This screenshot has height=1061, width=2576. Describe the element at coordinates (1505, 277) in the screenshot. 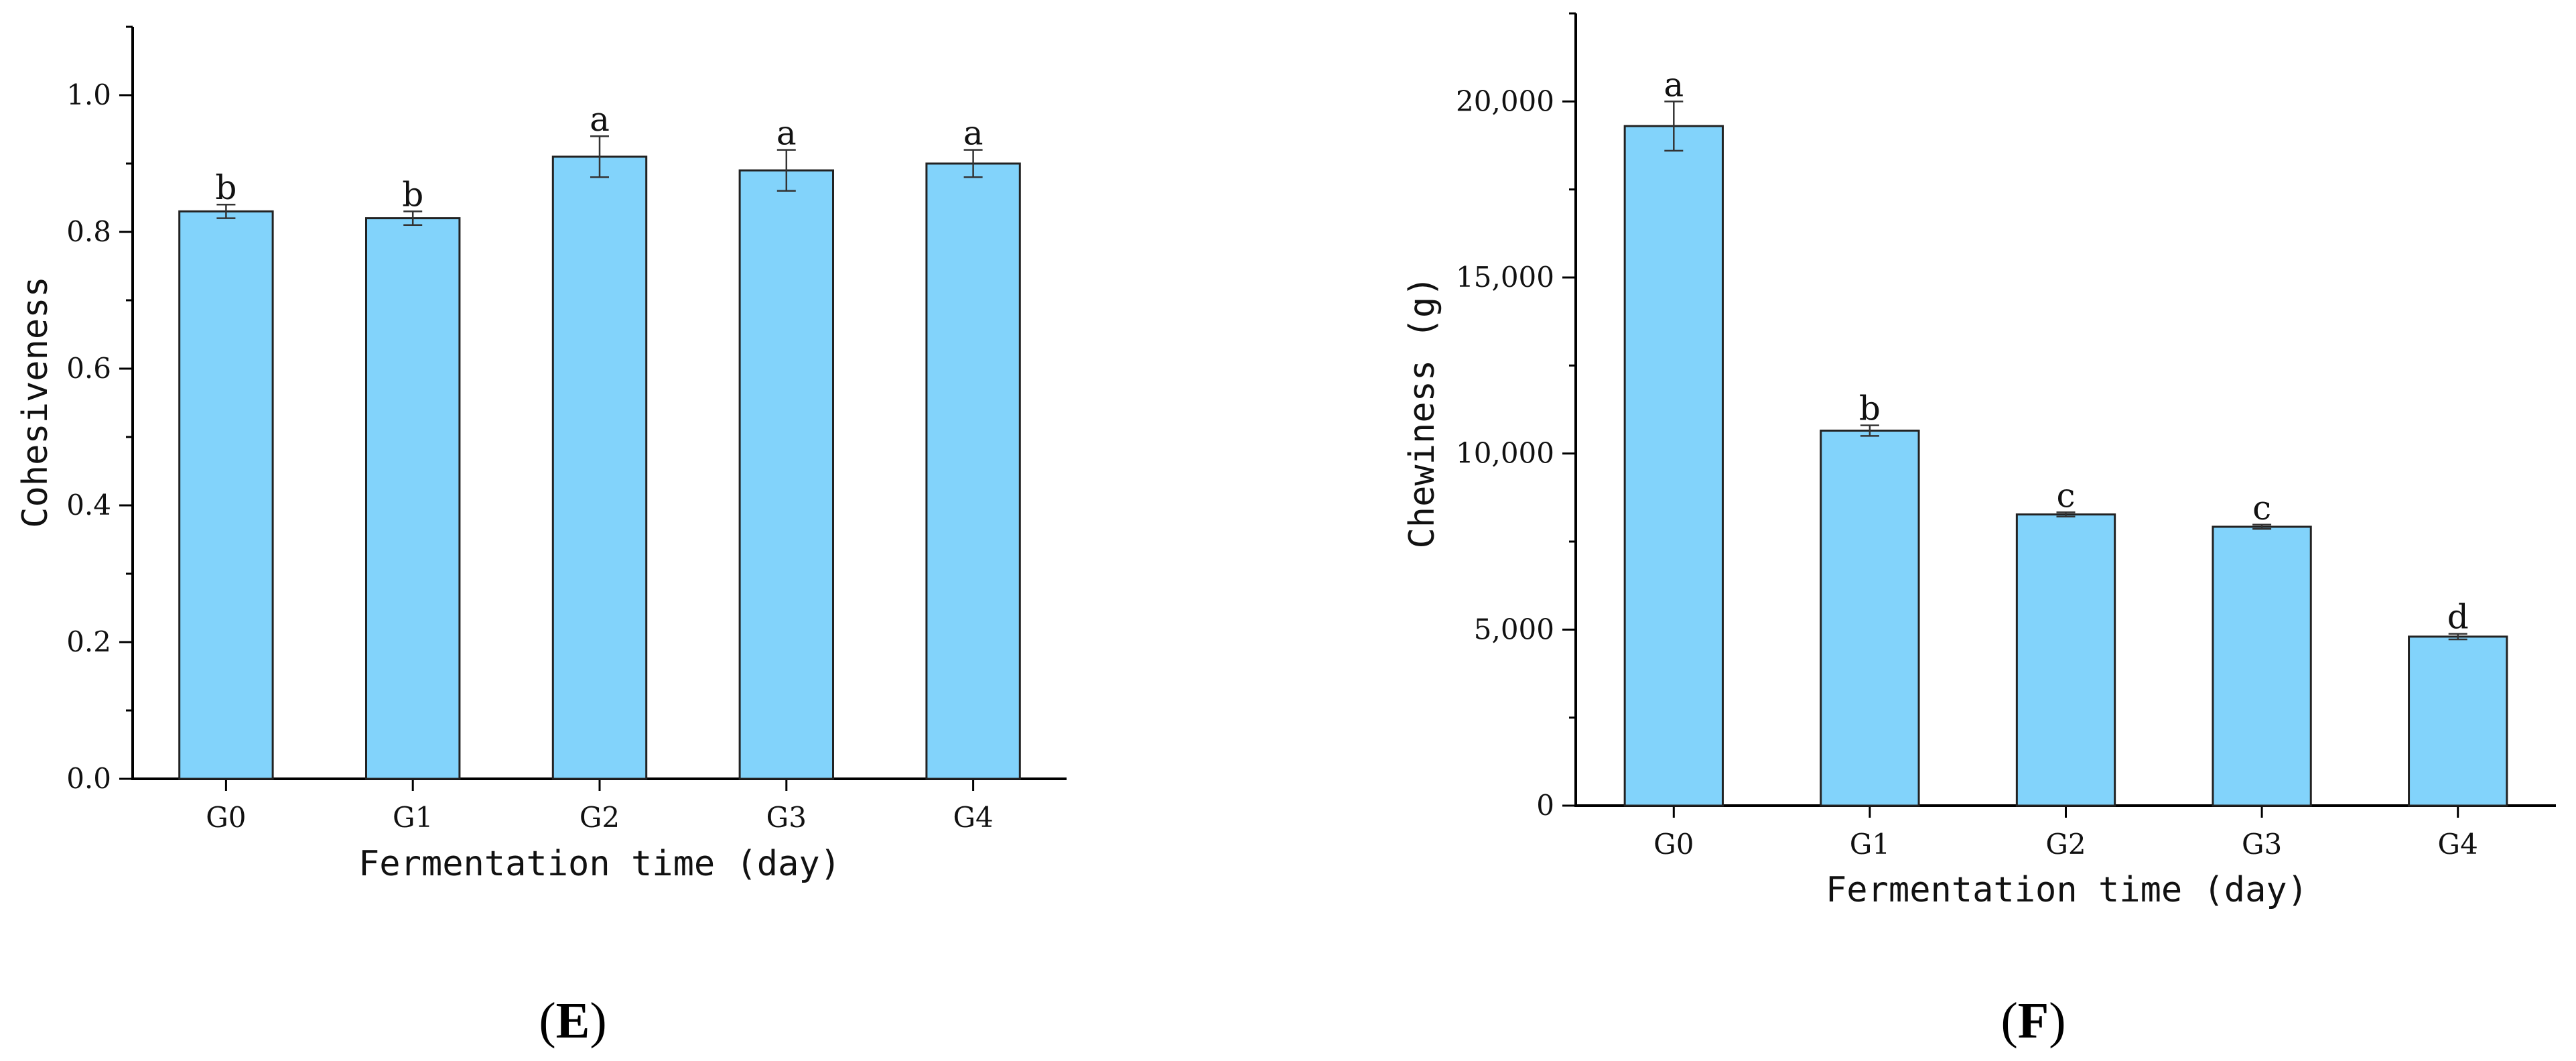

I see `y-tick-label: 15,000` at that location.